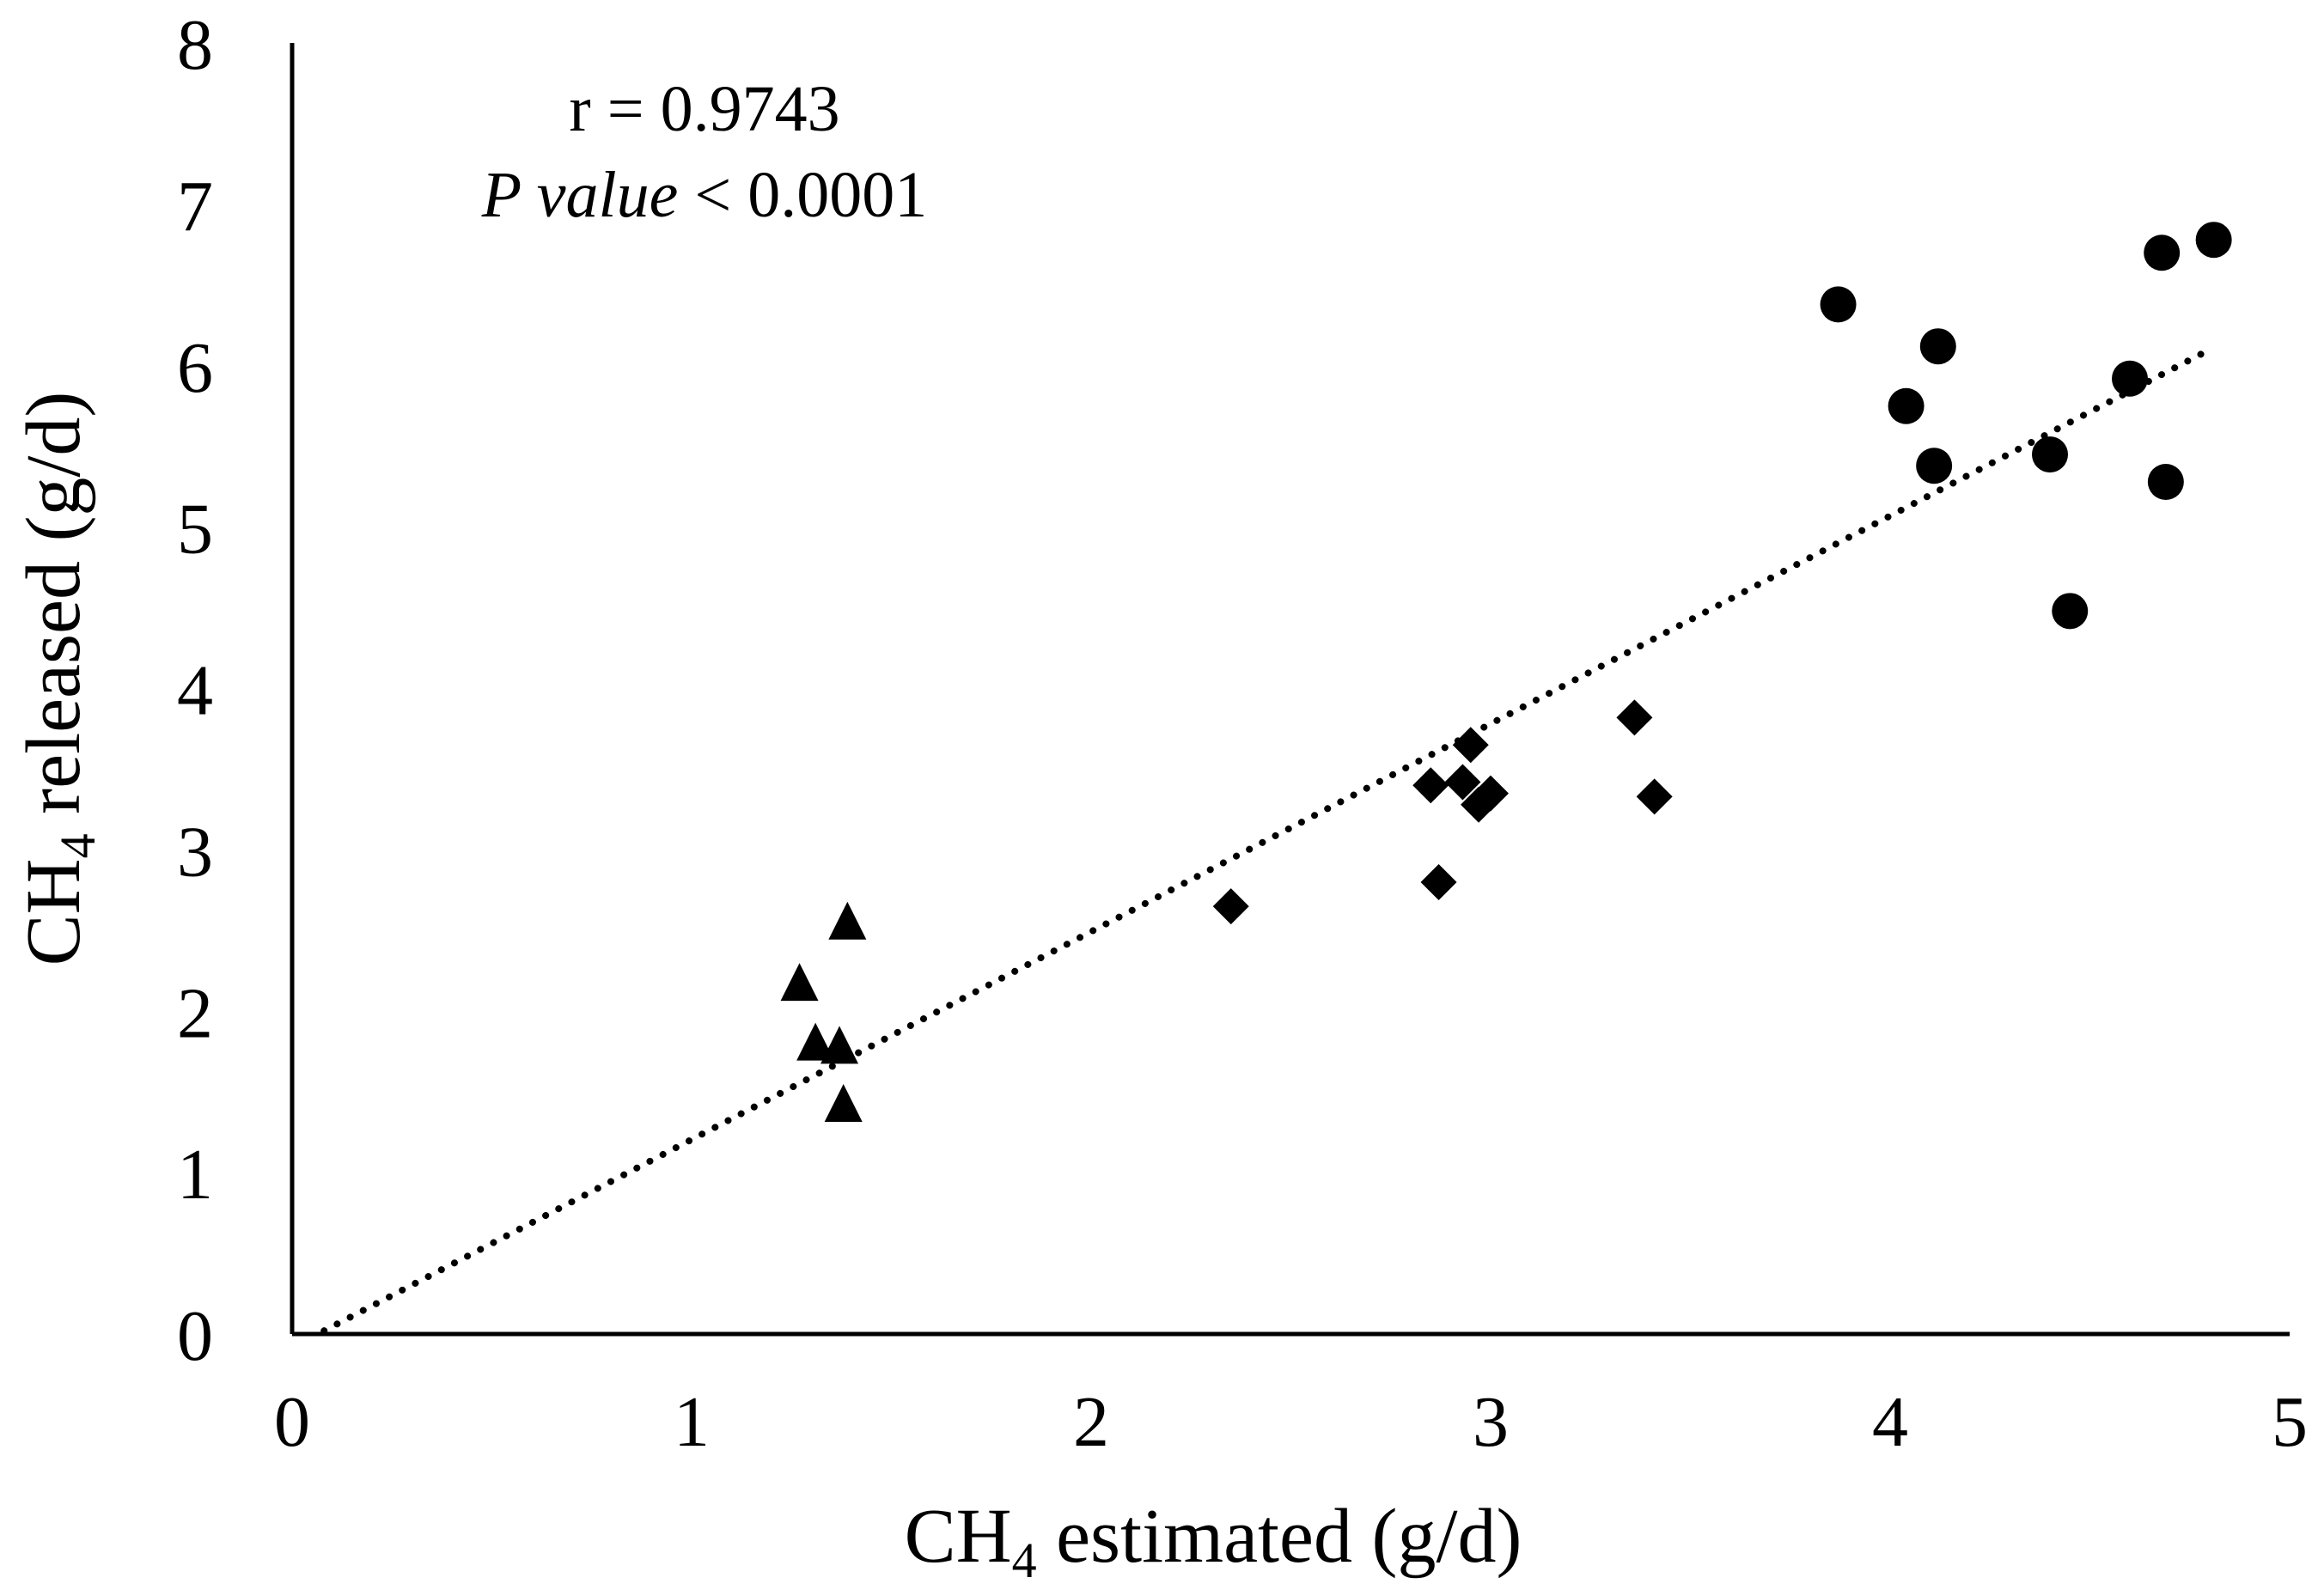 The height and width of the screenshot is (1596, 2318). I want to click on correlation-annotation: r = 0.9743, so click(704, 109).